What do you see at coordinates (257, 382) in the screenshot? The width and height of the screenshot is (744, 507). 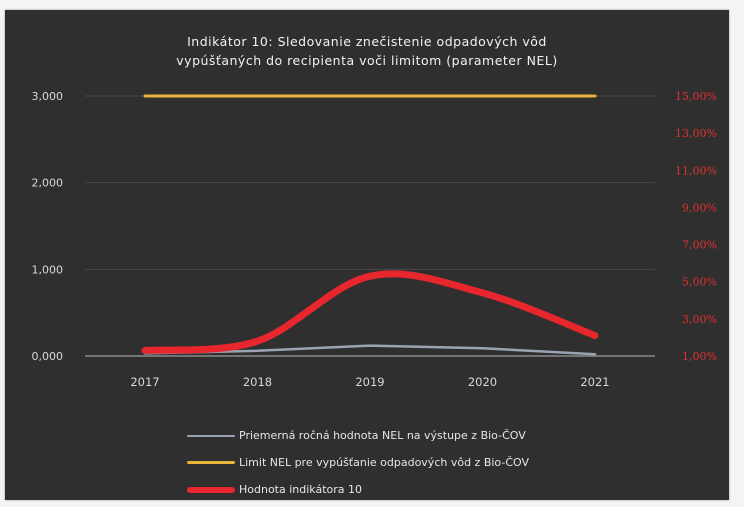 I see `x-tick-label: 2018` at bounding box center [257, 382].